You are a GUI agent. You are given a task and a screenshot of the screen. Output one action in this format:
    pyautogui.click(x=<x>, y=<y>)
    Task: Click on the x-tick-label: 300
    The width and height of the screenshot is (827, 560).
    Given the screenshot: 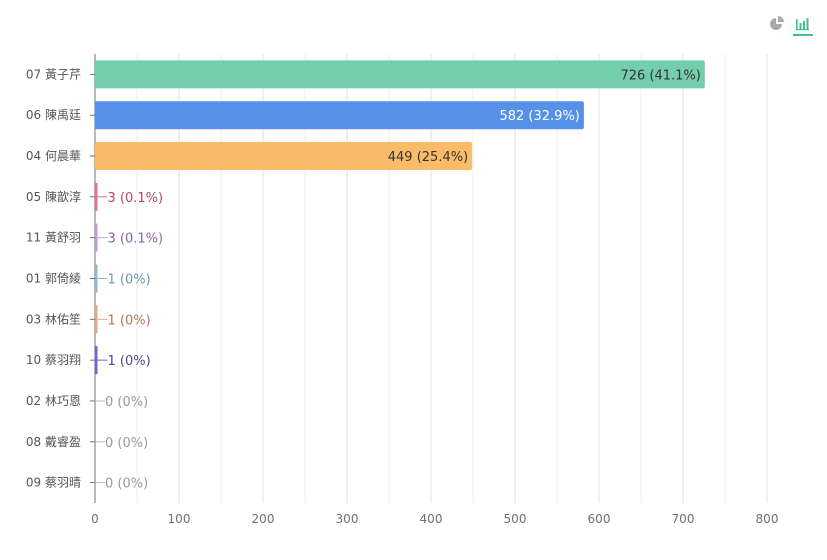 What is the action you would take?
    pyautogui.click(x=347, y=519)
    